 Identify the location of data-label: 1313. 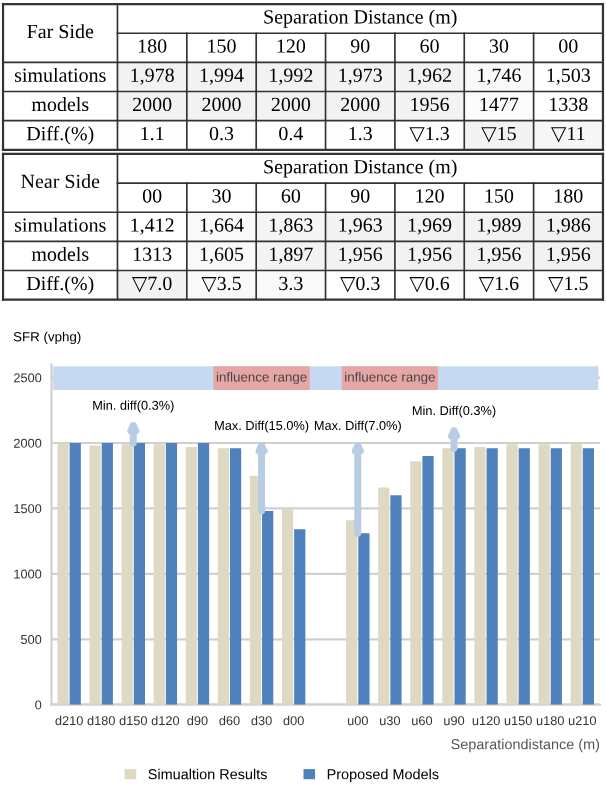
(152, 254).